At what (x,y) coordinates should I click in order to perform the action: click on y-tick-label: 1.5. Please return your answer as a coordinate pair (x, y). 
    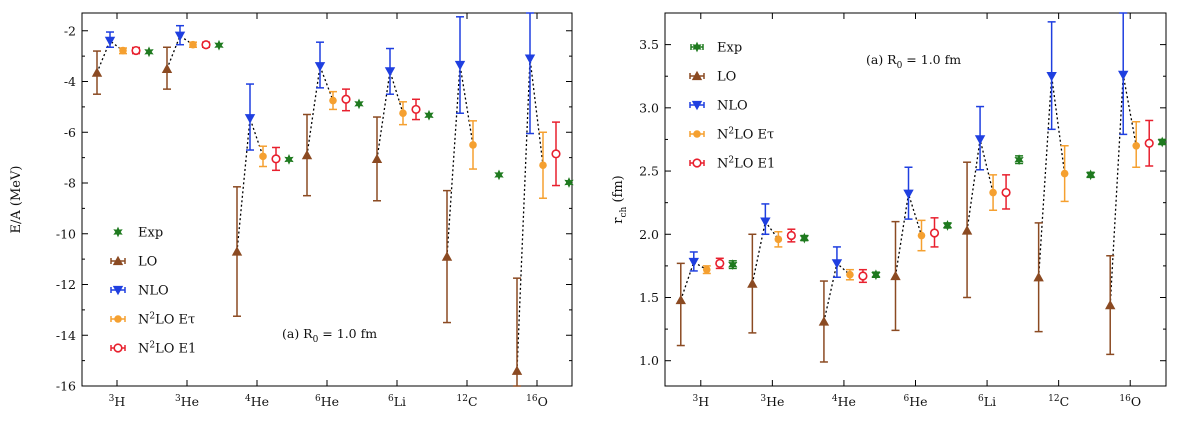
    Looking at the image, I should click on (649, 297).